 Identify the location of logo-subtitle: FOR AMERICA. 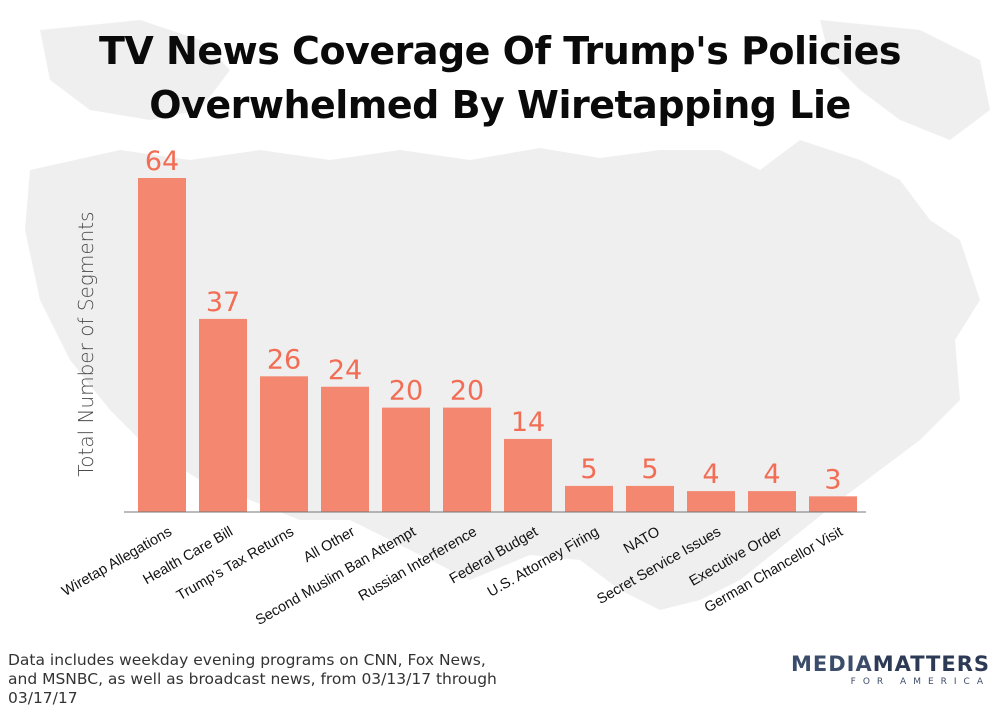
(920, 682).